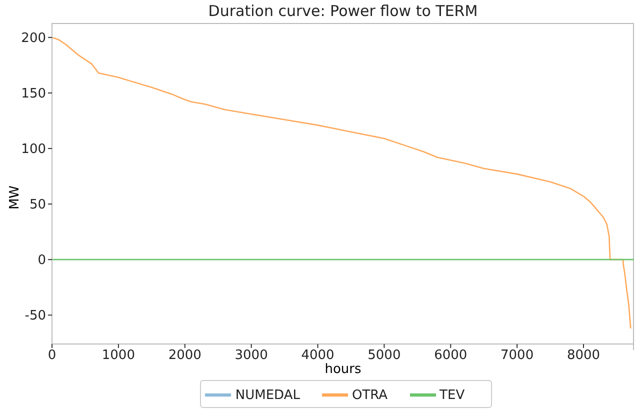  I want to click on y-tick-label: -50, so click(35, 316).